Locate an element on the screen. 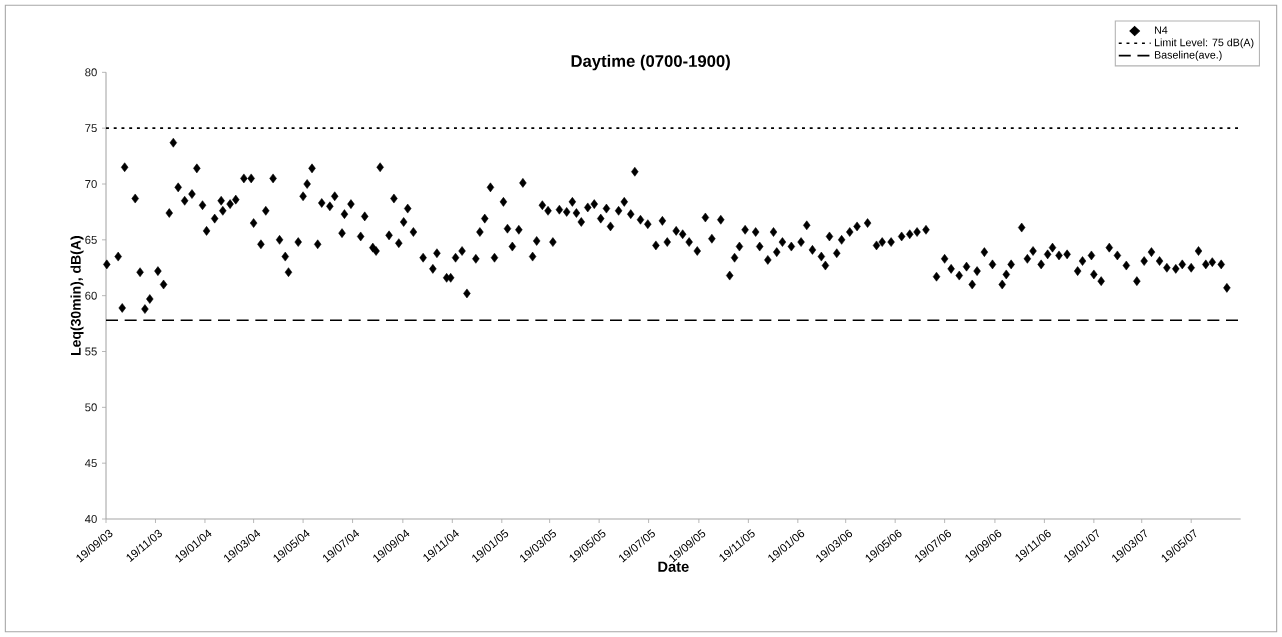 The height and width of the screenshot is (637, 1282). x-axis-title: Date is located at coordinates (673, 566).